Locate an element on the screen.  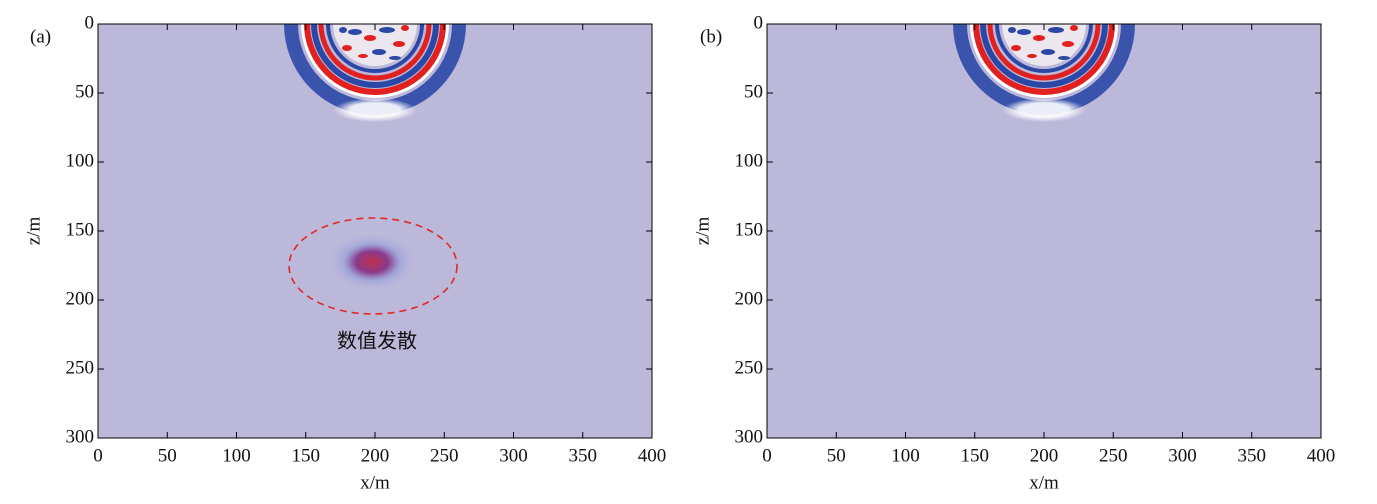
panel-label: (b) is located at coordinates (711, 36).